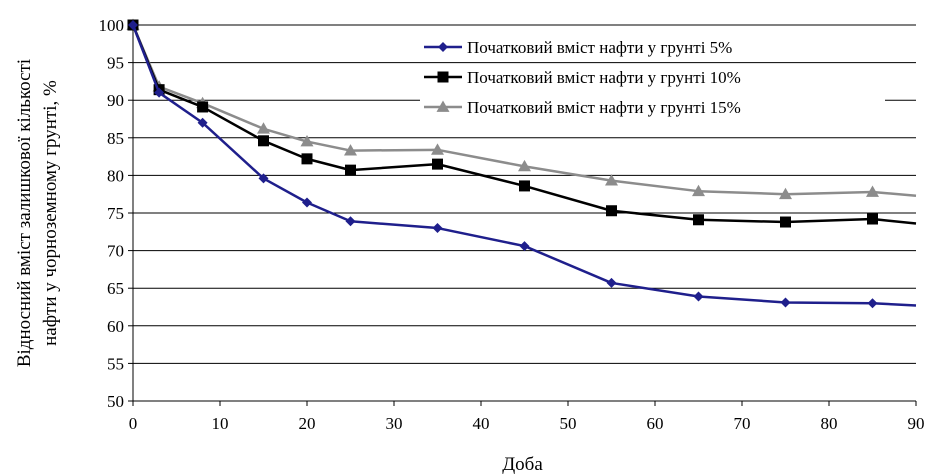  Describe the element at coordinates (115, 363) in the screenshot. I see `y-tick-label: 55` at that location.